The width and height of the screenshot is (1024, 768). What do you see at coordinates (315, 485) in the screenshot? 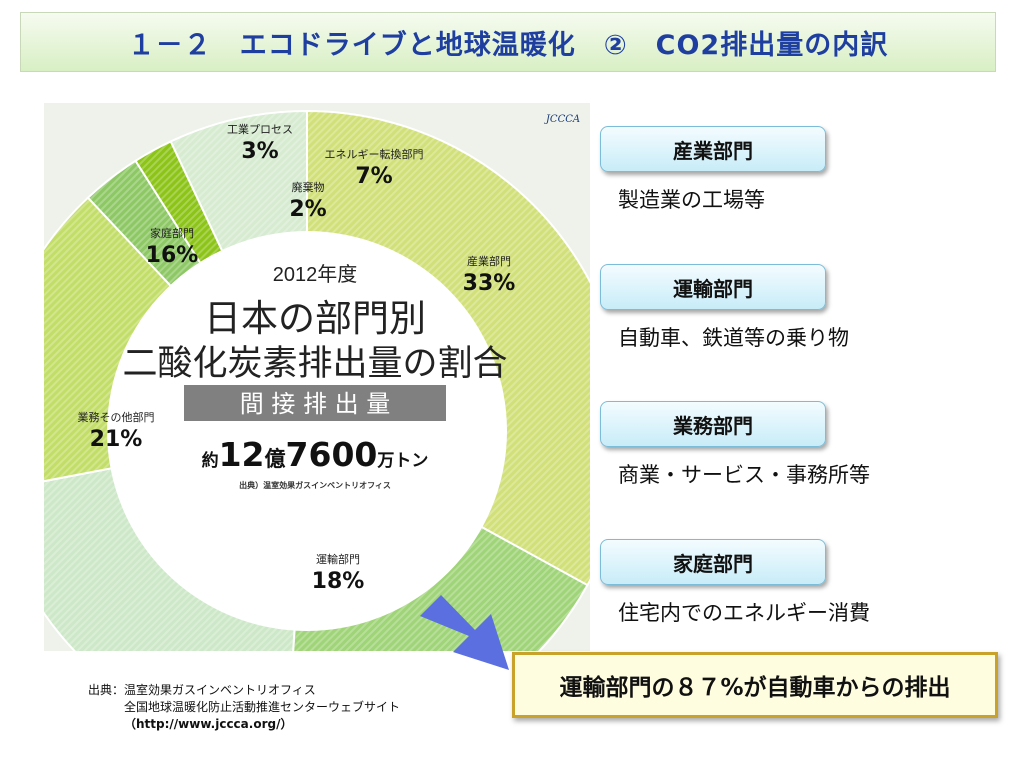
I see `chart-source: 出典）温室効果ガスインベントリオフィス` at bounding box center [315, 485].